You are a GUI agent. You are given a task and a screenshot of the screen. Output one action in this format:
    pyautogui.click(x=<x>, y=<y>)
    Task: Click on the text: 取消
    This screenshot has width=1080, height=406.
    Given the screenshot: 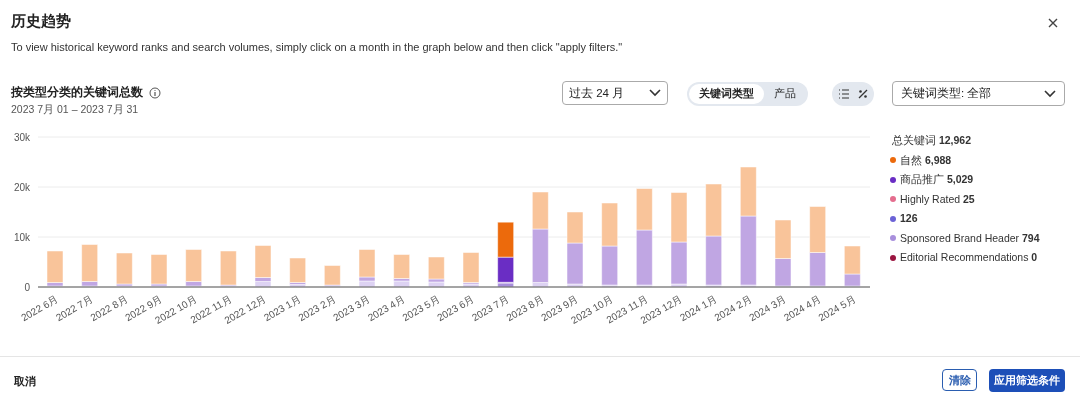 What is the action you would take?
    pyautogui.click(x=25, y=381)
    